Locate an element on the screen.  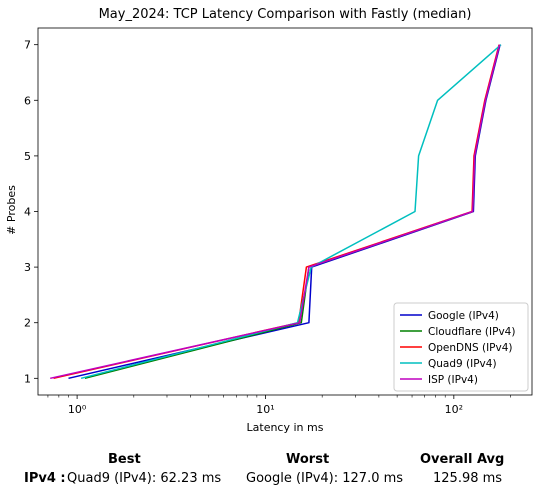
summary-best-value: Quad9 (IPv4): 62.23 ms is located at coordinates (144, 478).